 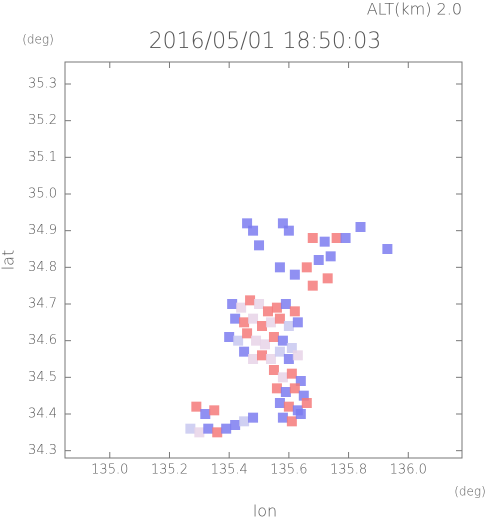 What do you see at coordinates (42, 267) in the screenshot?
I see `y-tick-label: 34.8` at bounding box center [42, 267].